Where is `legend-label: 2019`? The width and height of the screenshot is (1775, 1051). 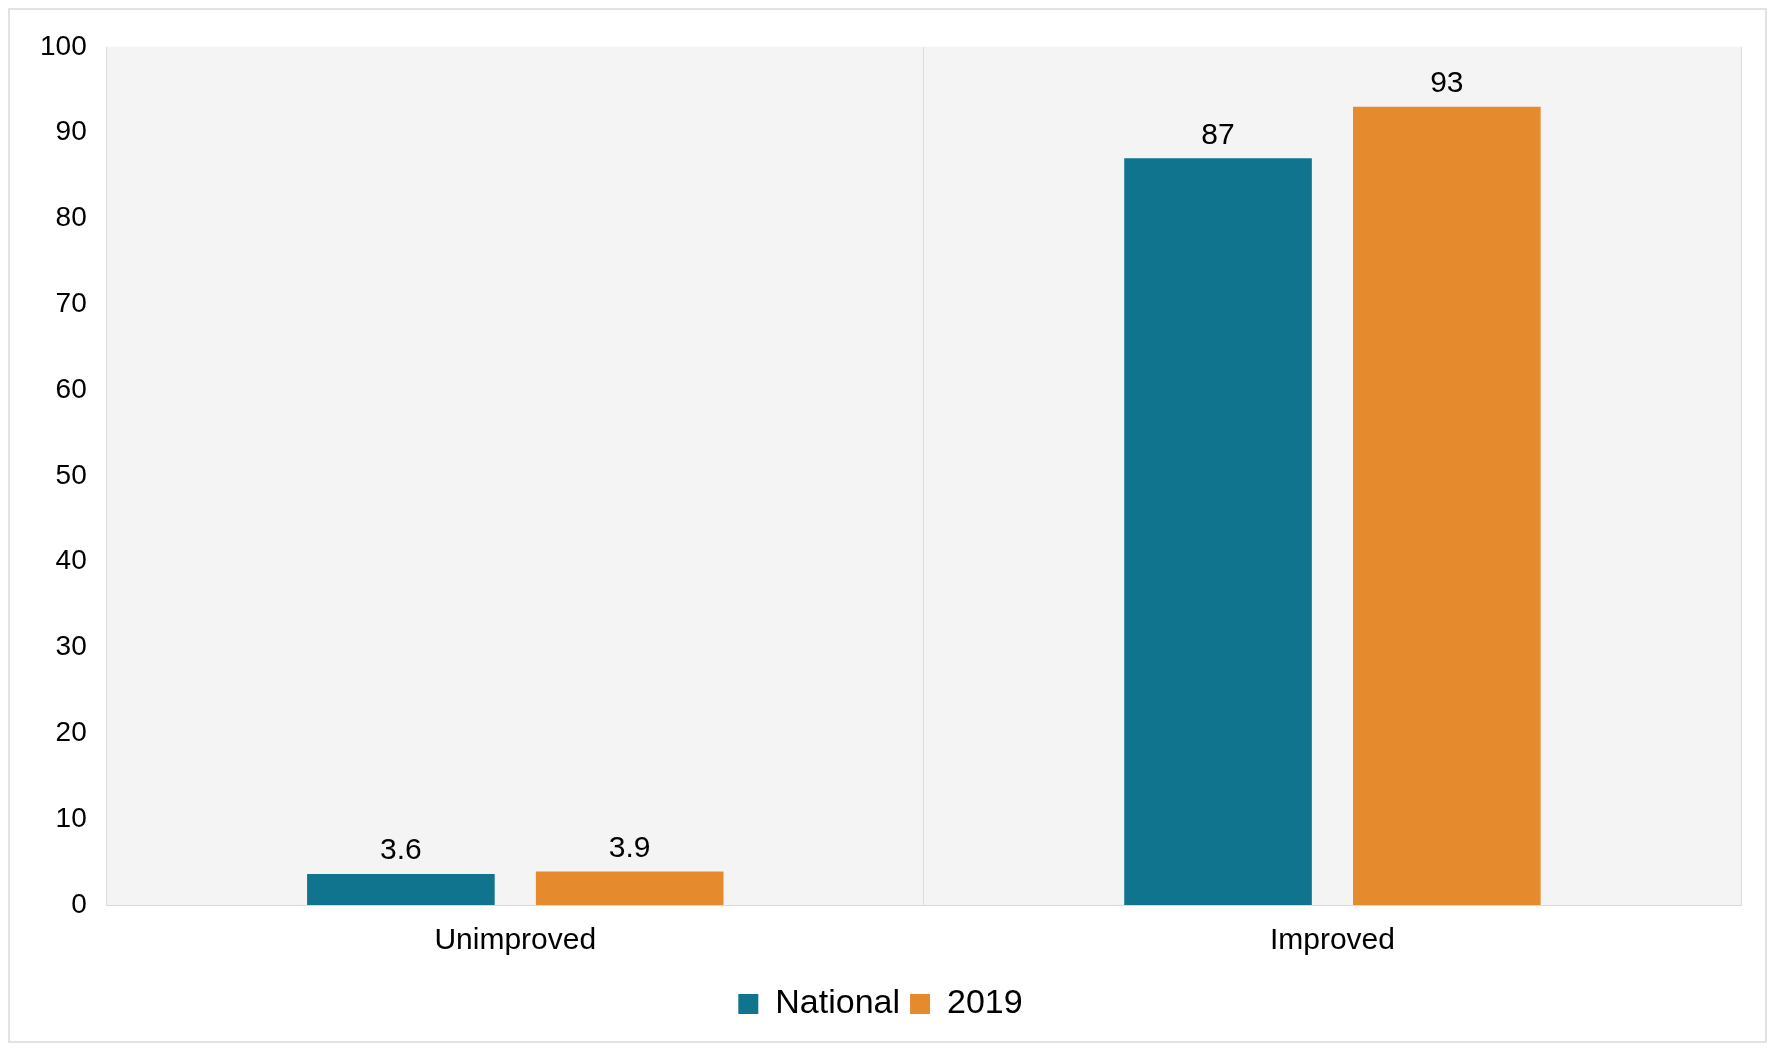 legend-label: 2019 is located at coordinates (985, 1001).